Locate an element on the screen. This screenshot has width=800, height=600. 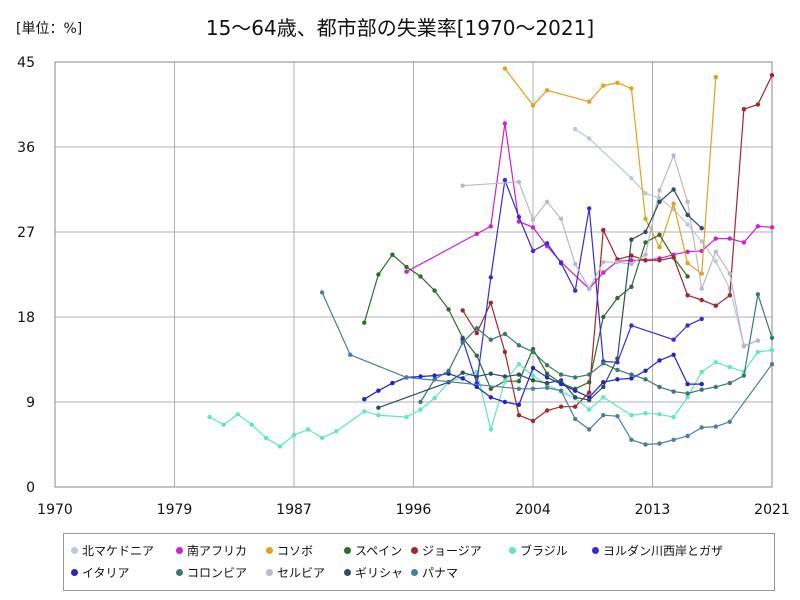
x-tick-label: 1979 is located at coordinates (175, 510).